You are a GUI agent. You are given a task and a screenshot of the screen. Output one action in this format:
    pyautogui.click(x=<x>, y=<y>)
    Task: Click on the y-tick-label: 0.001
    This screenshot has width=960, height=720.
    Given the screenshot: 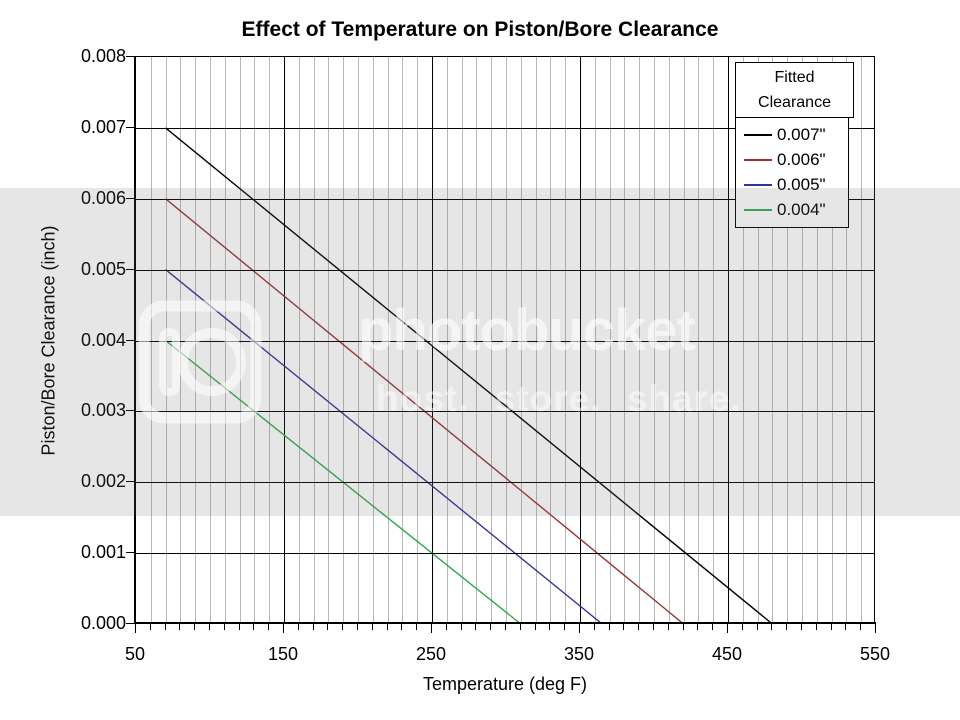 What is the action you would take?
    pyautogui.click(x=103, y=552)
    